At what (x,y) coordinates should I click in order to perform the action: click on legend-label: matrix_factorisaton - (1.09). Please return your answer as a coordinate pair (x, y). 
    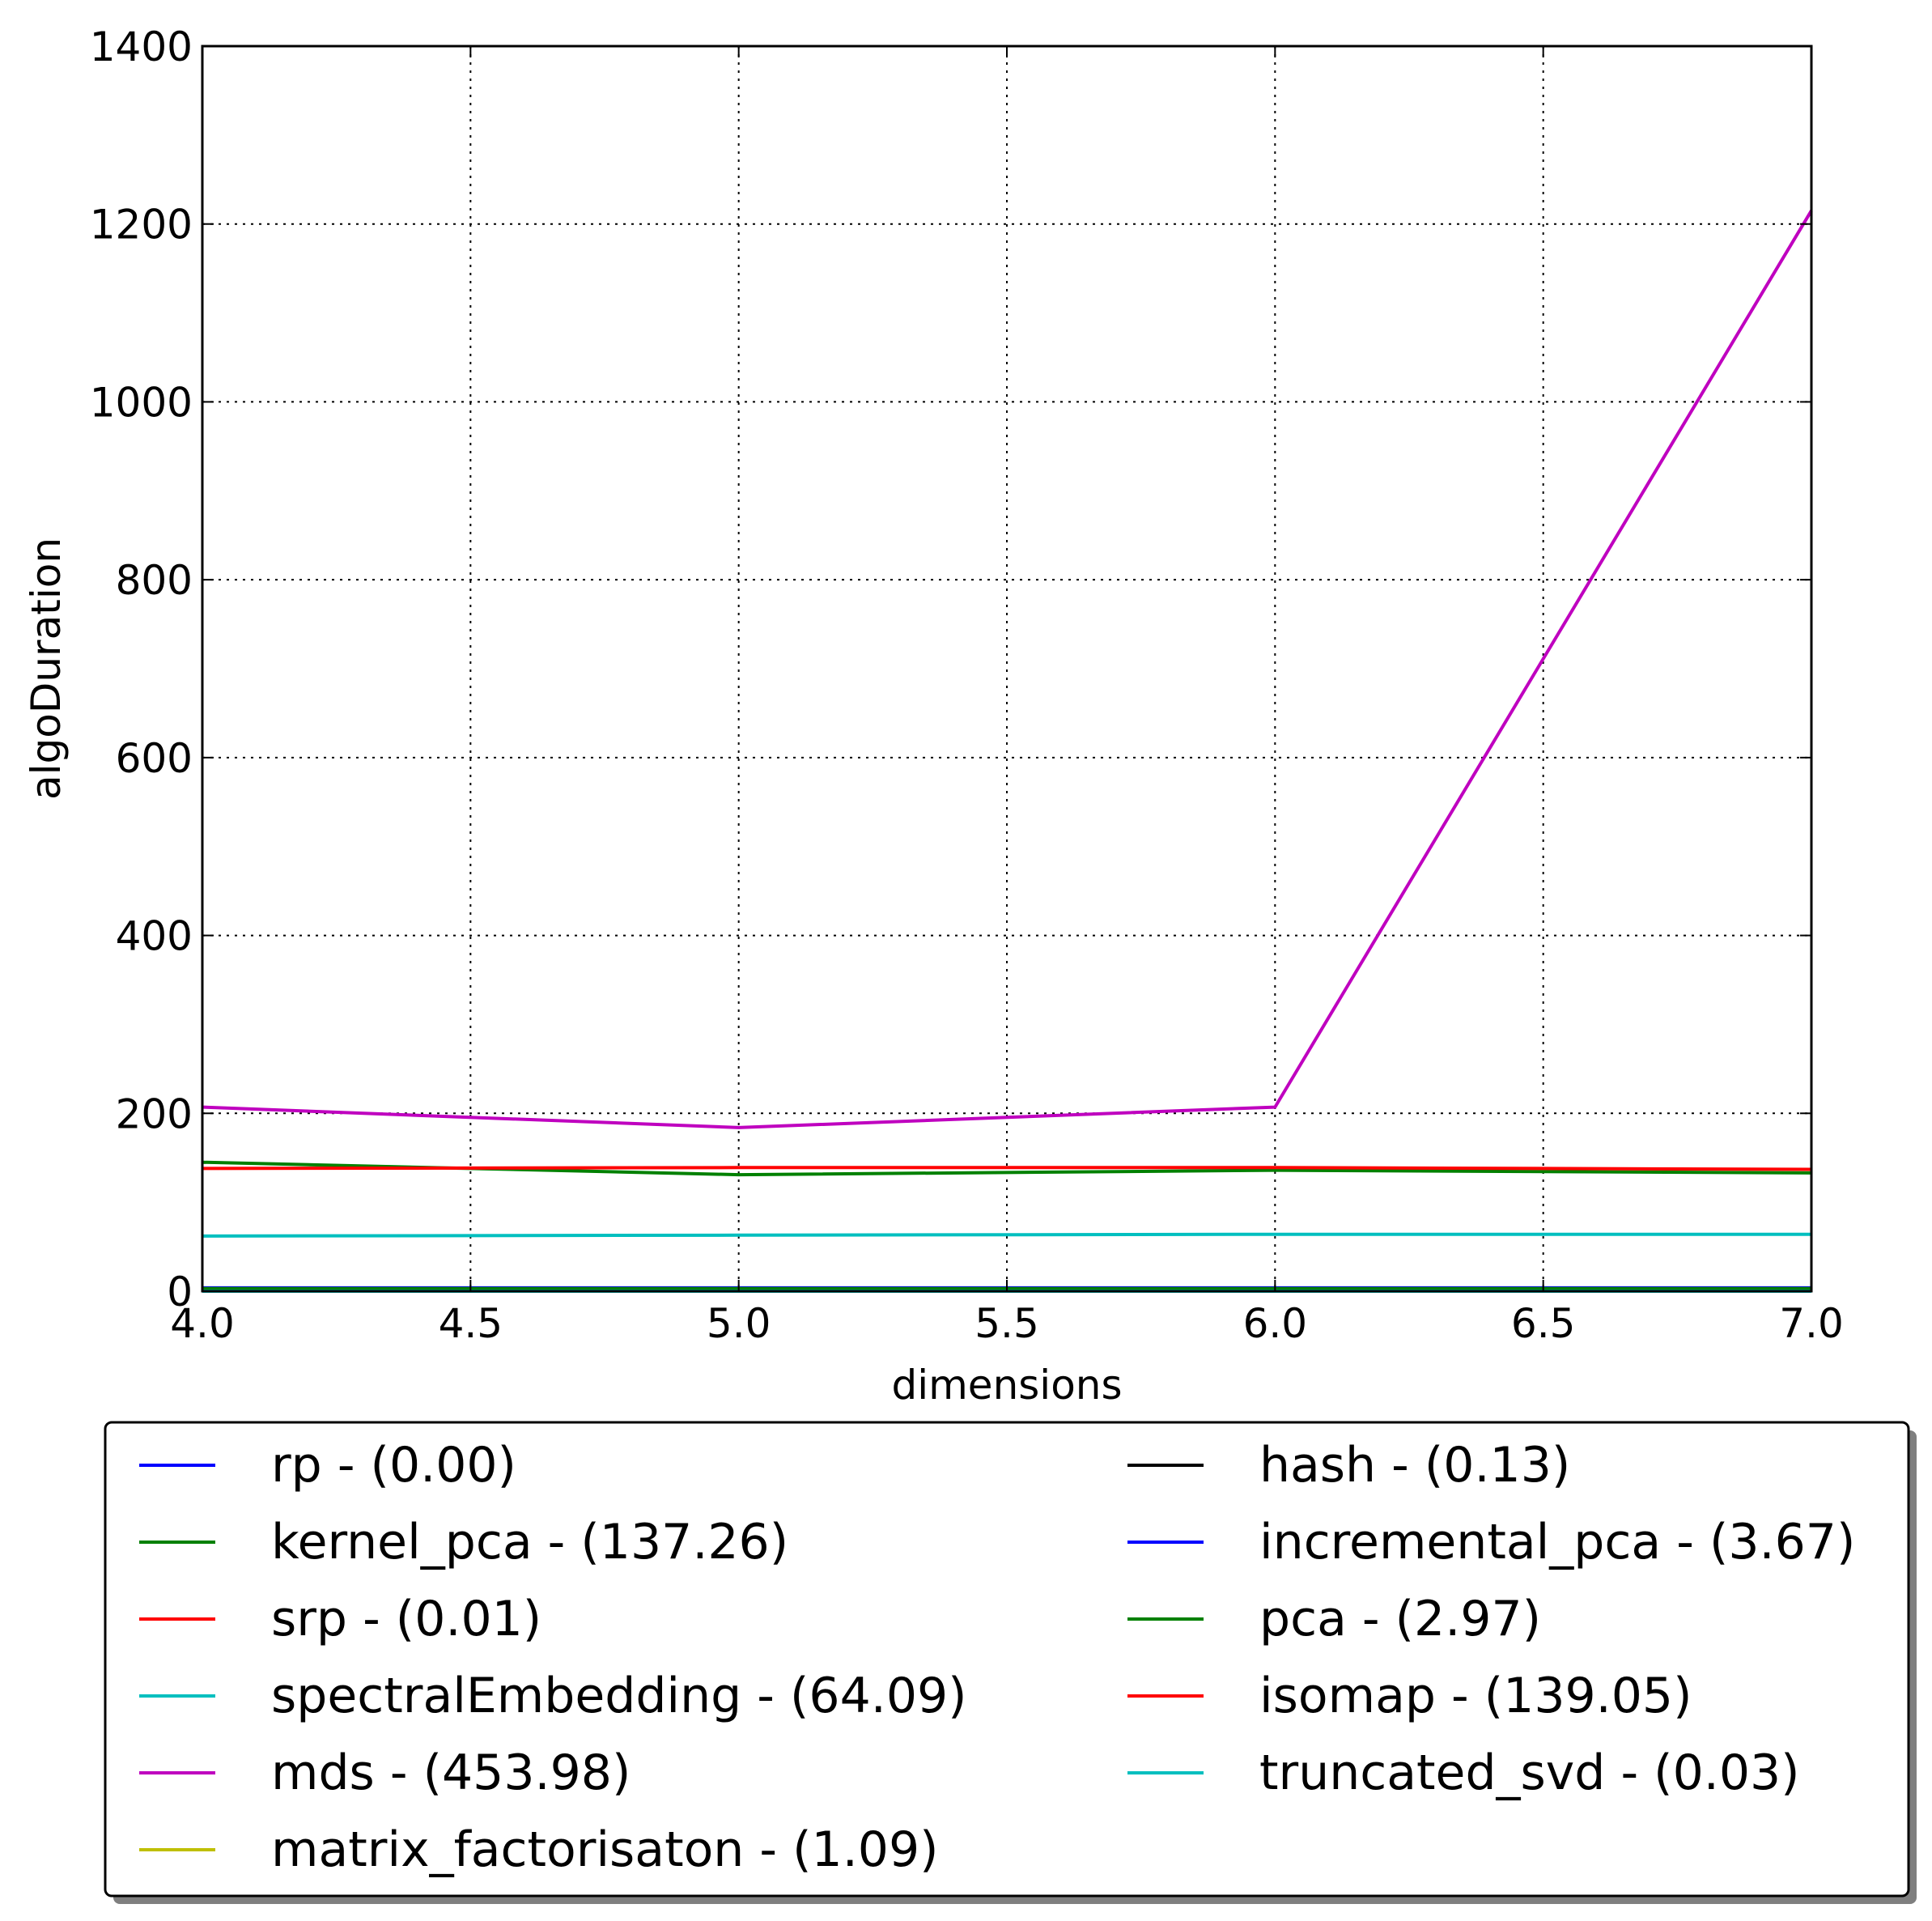
    Looking at the image, I should click on (605, 1850).